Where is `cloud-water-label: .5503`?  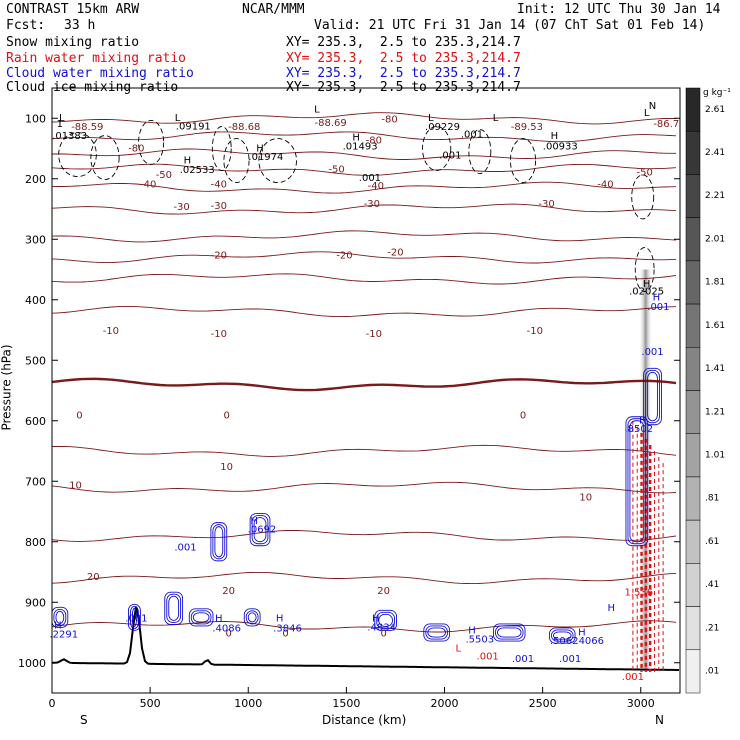 cloud-water-label: .5503 is located at coordinates (480, 640).